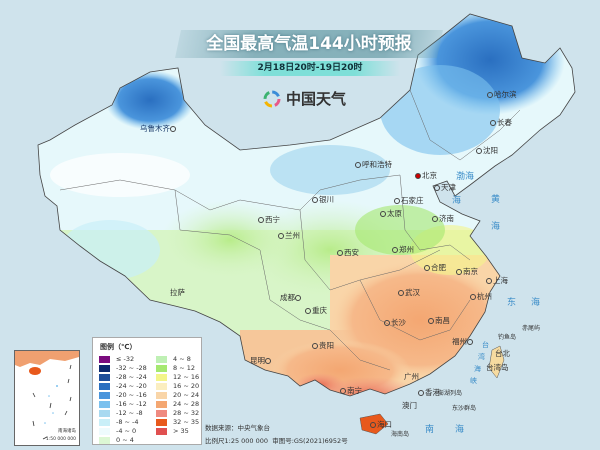 The width and height of the screenshot is (600, 450). What do you see at coordinates (496, 227) in the screenshot?
I see `sea-label-yellow: 海` at bounding box center [496, 227].